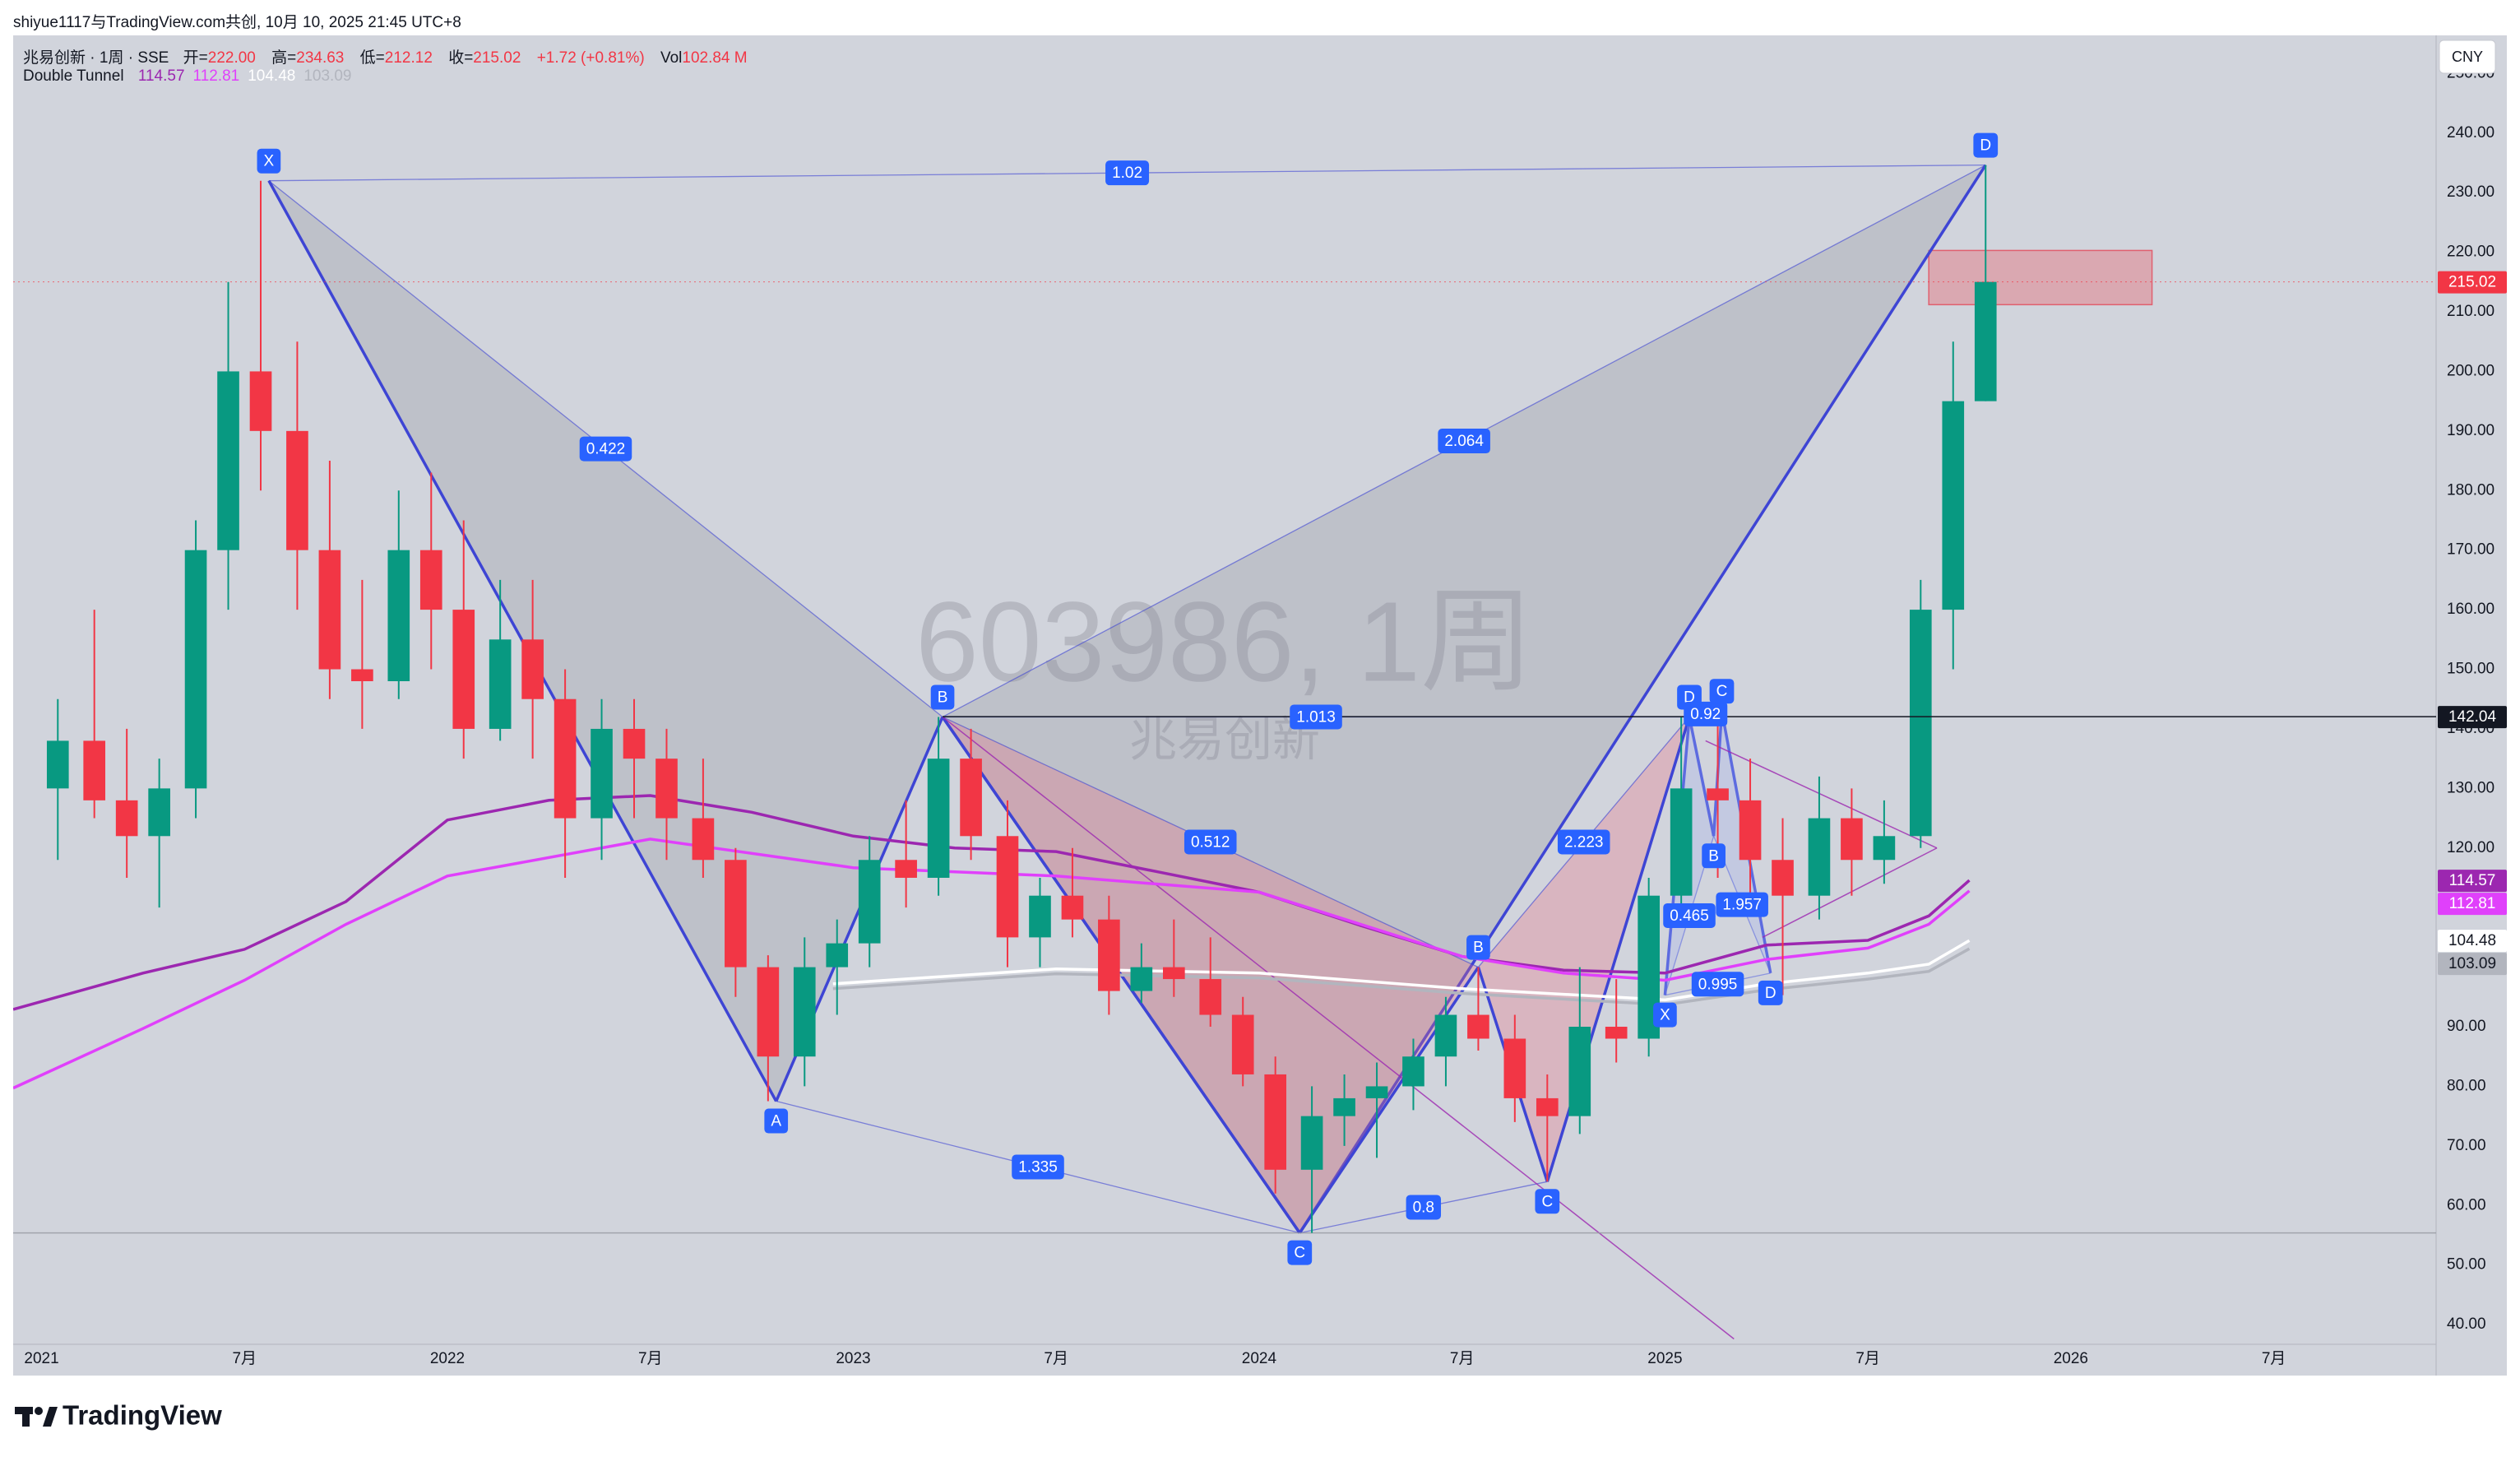 This screenshot has width=2520, height=1457. I want to click on x-tick-label: 2026, so click(2071, 1358).